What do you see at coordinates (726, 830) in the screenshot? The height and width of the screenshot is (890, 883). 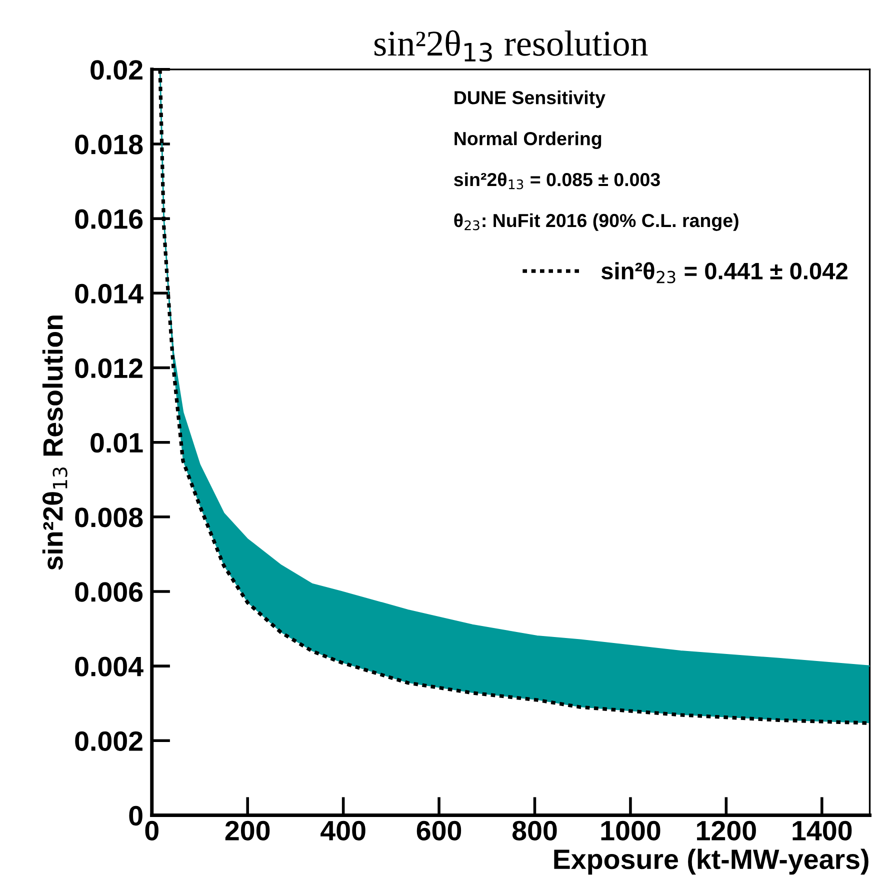 I see `x-tick-label: 1200` at bounding box center [726, 830].